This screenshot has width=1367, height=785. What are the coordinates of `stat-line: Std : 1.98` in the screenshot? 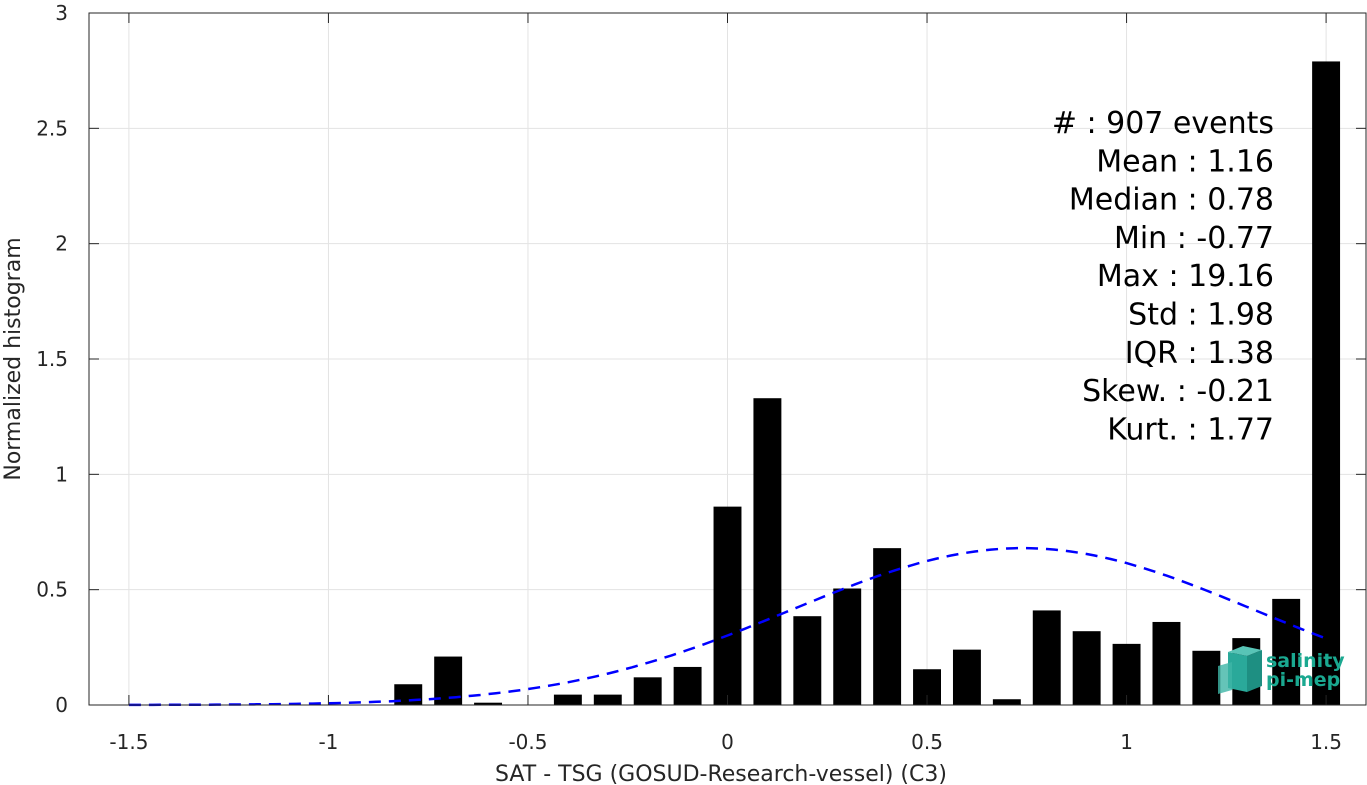 It's located at (1201, 315).